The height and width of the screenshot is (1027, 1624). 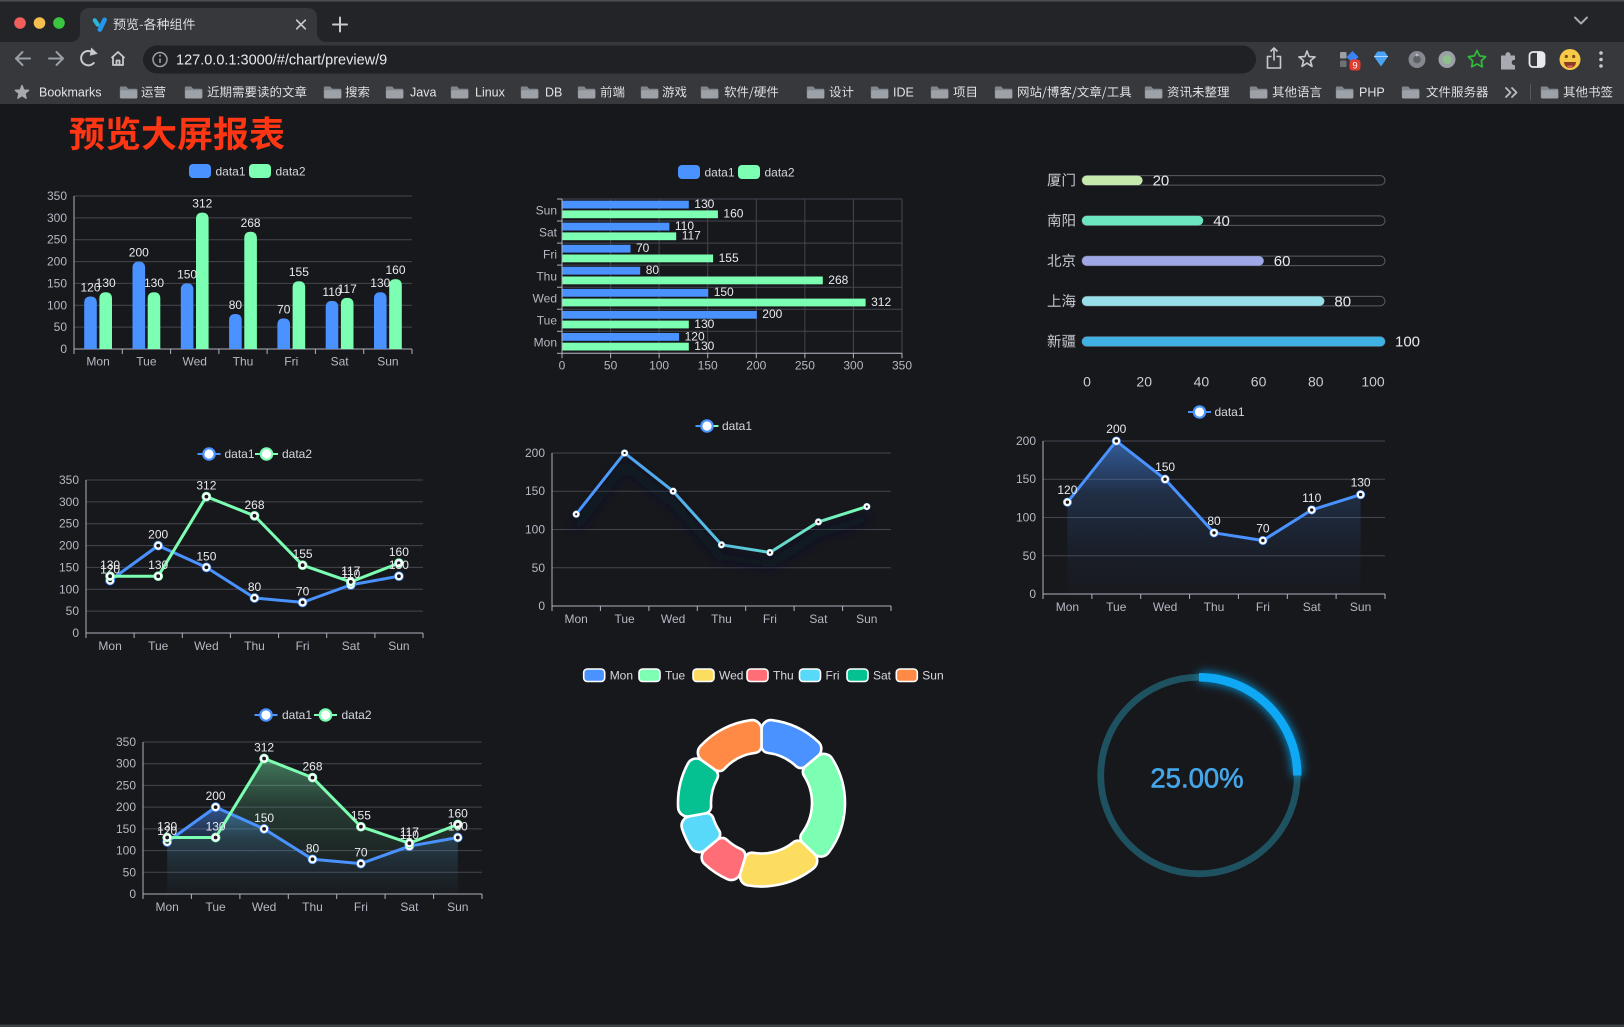 What do you see at coordinates (458, 814) in the screenshot?
I see `svg-text: 160` at bounding box center [458, 814].